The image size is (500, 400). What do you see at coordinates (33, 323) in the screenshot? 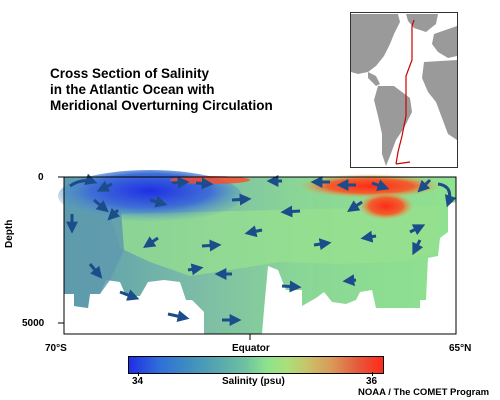
I see `y-tick-label-5000: 5000` at bounding box center [33, 323].